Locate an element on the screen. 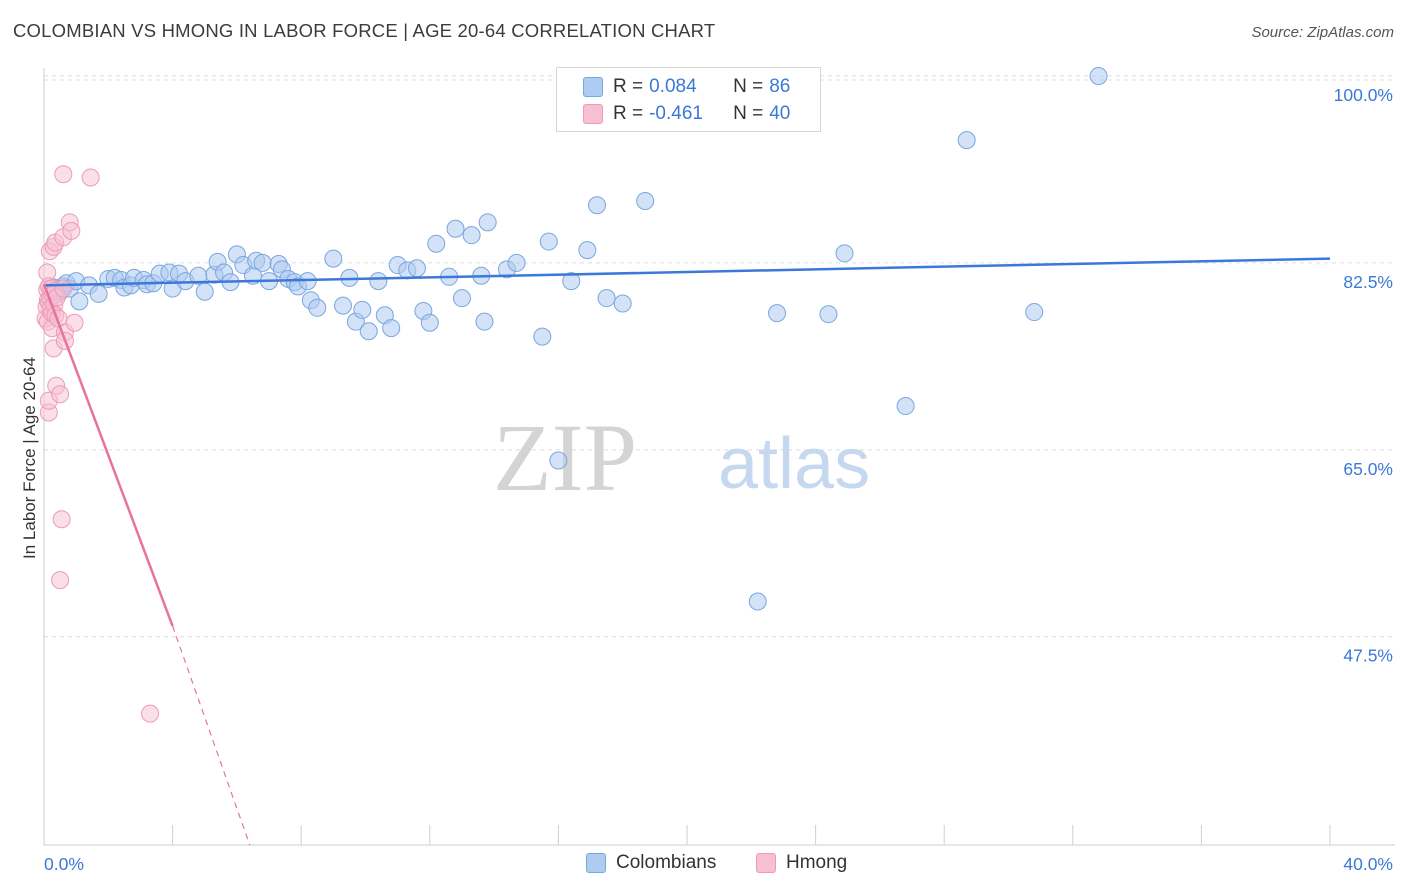 This screenshot has height=892, width=1406. hmong-trend-extension is located at coordinates (211, 735).